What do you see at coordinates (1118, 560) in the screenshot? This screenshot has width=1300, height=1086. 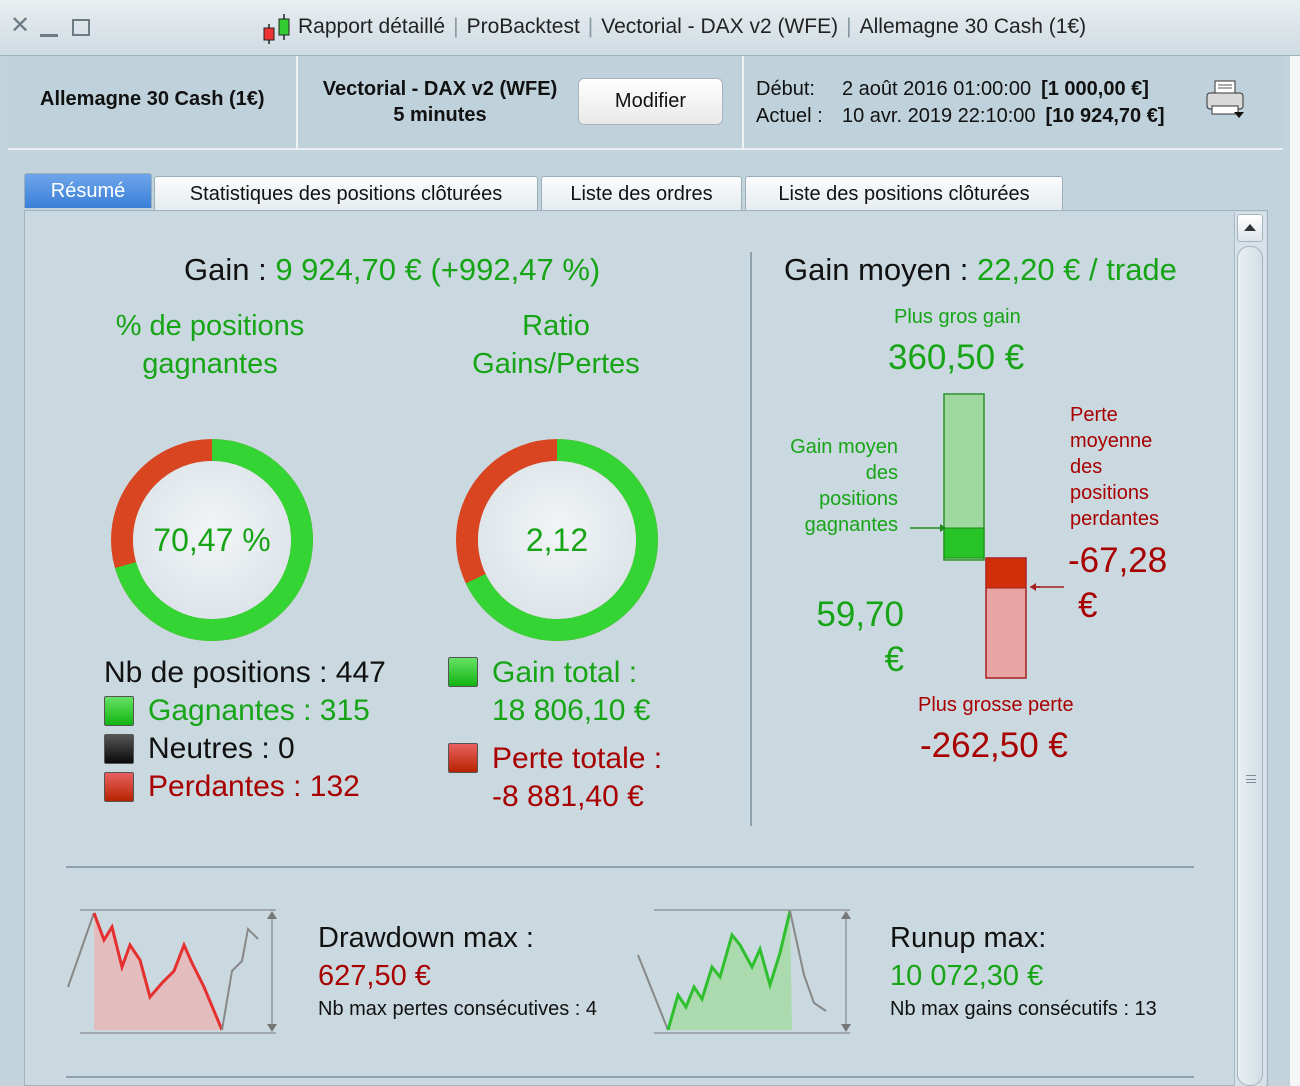 I see `avg-loss-value-number: -67,28` at bounding box center [1118, 560].